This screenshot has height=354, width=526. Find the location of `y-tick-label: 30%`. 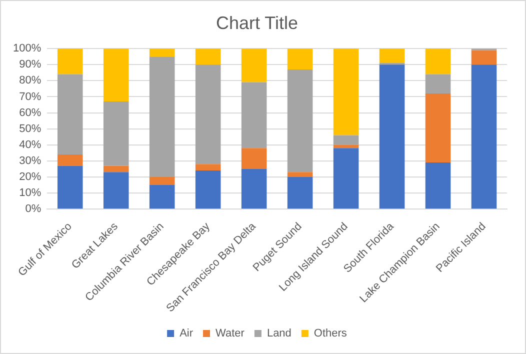

y-tick-label: 30% is located at coordinates (30, 160).